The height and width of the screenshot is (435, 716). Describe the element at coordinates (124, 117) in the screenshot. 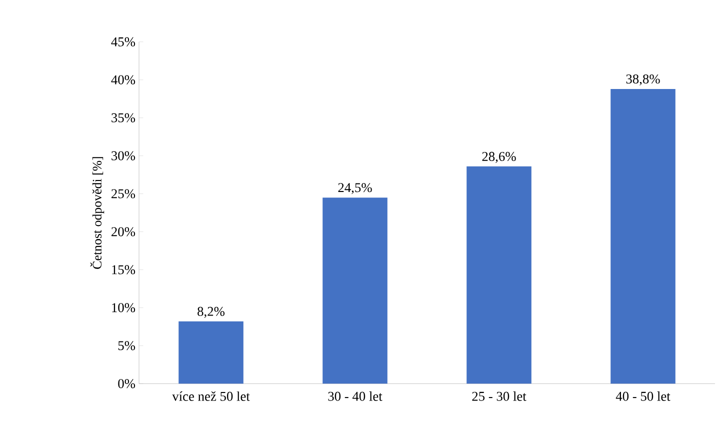

I see `y-tick-label: 35%` at that location.